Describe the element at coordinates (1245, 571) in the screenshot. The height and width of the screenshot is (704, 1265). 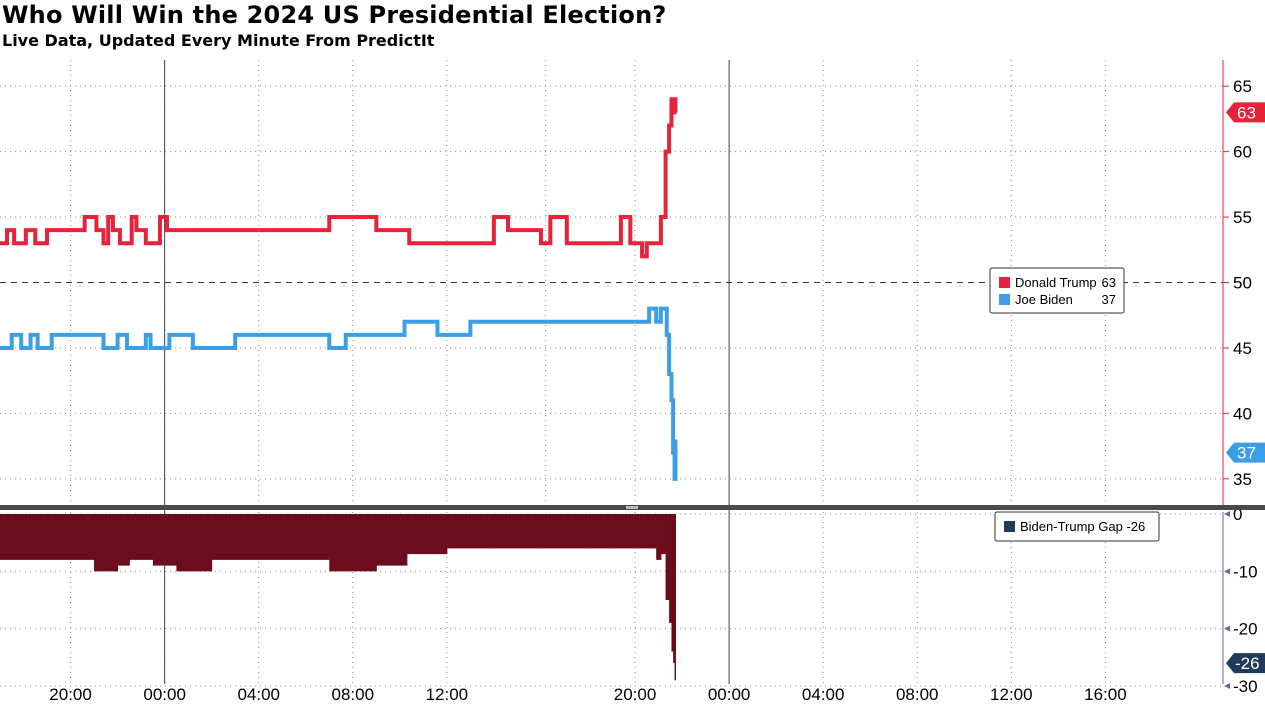
I see `y-tick-label-bottom: -10` at that location.